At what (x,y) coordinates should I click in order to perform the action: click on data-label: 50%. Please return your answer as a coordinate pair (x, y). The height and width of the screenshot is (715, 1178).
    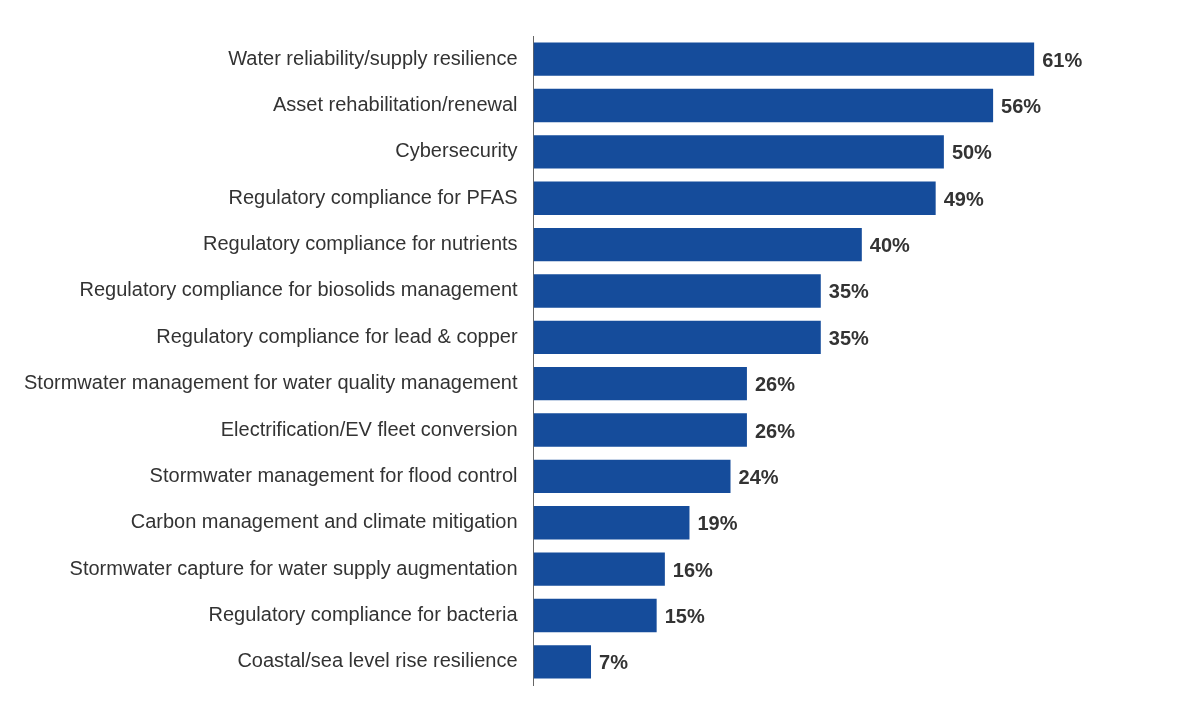
    Looking at the image, I should click on (972, 152).